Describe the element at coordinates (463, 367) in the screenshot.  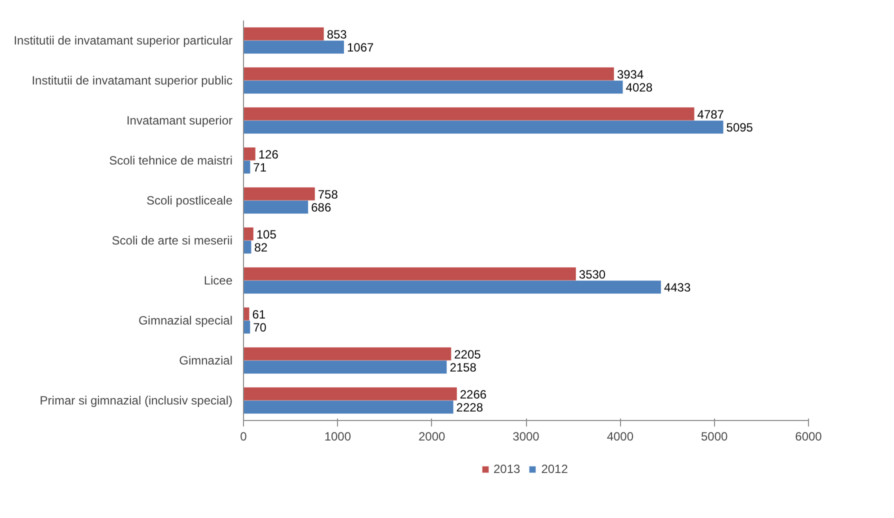
I see `data-label: 2158` at that location.